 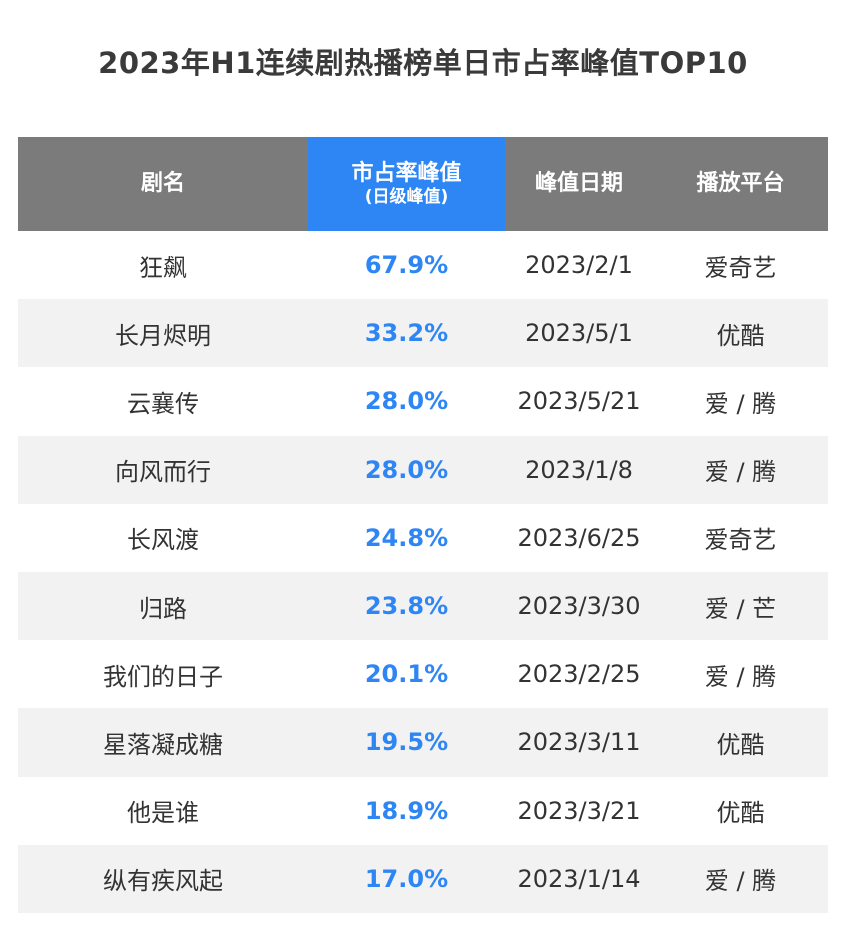 What do you see at coordinates (406, 173) in the screenshot?
I see `header-label: 市占率峰值` at bounding box center [406, 173].